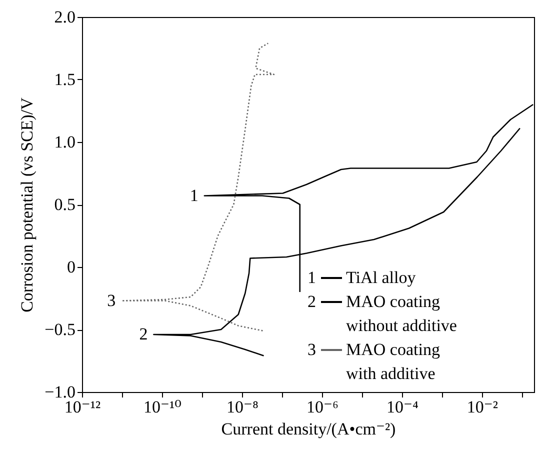  Describe the element at coordinates (163, 407) in the screenshot. I see `x-tick-label: 10⁻¹⁰` at that location.